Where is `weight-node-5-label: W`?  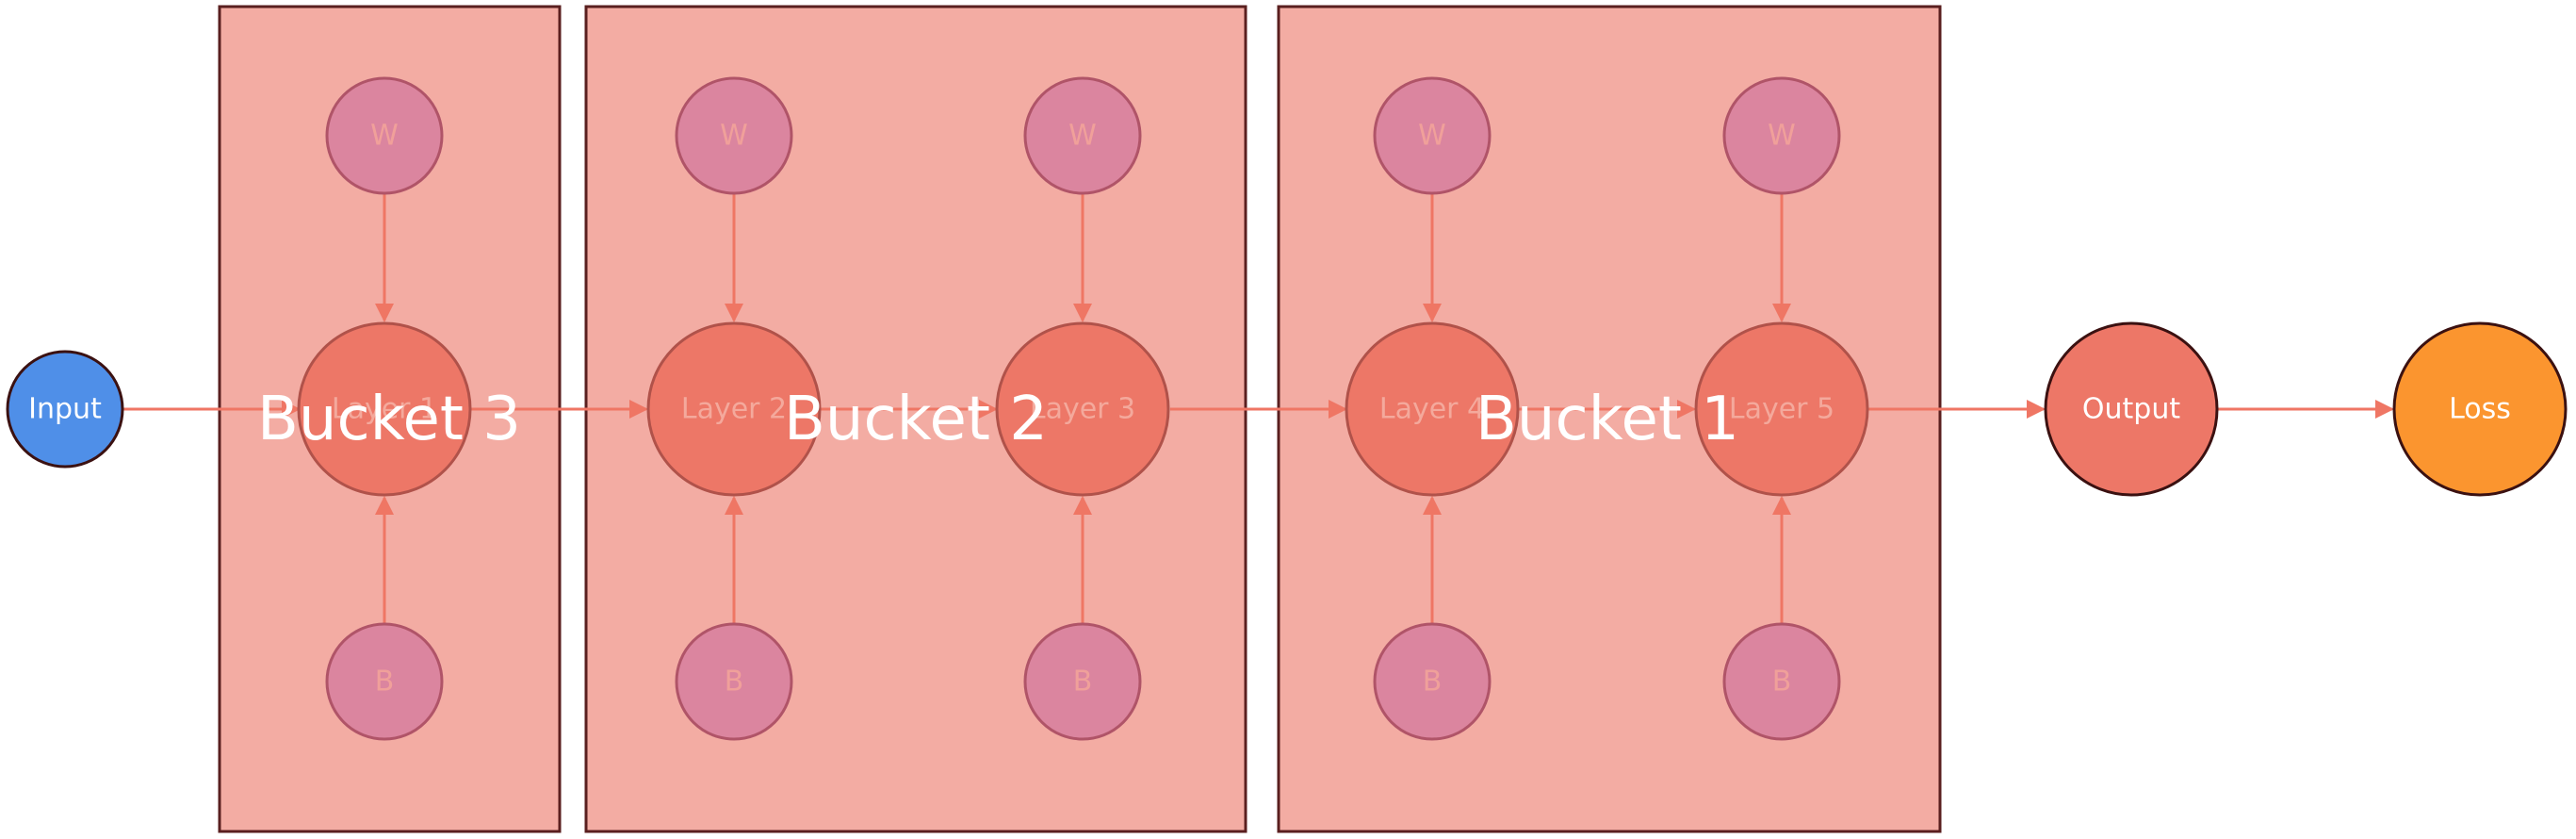 weight-node-5-label: W is located at coordinates (1782, 136).